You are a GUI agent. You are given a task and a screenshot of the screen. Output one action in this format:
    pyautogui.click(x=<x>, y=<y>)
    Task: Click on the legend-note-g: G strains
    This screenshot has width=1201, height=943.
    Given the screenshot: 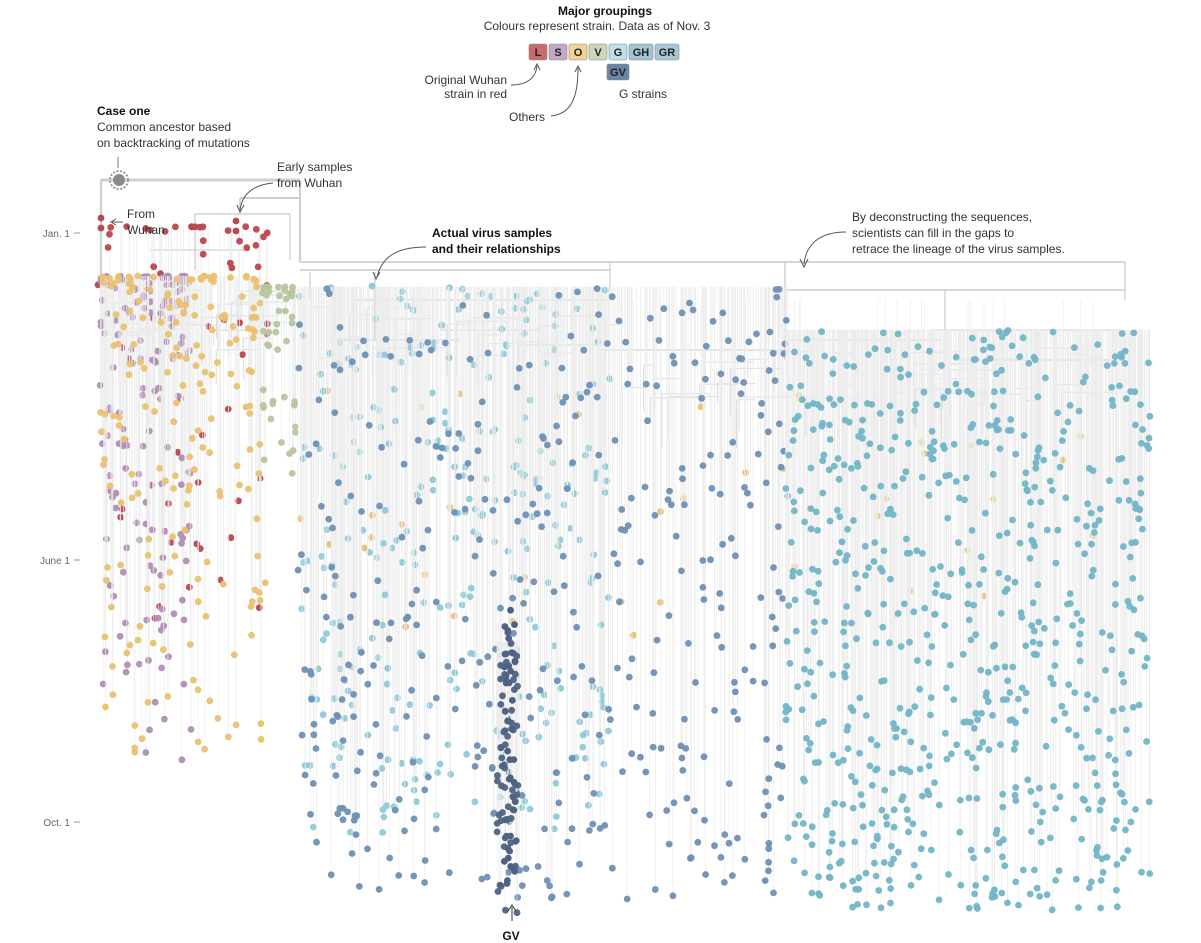 What is the action you would take?
    pyautogui.click(x=643, y=94)
    